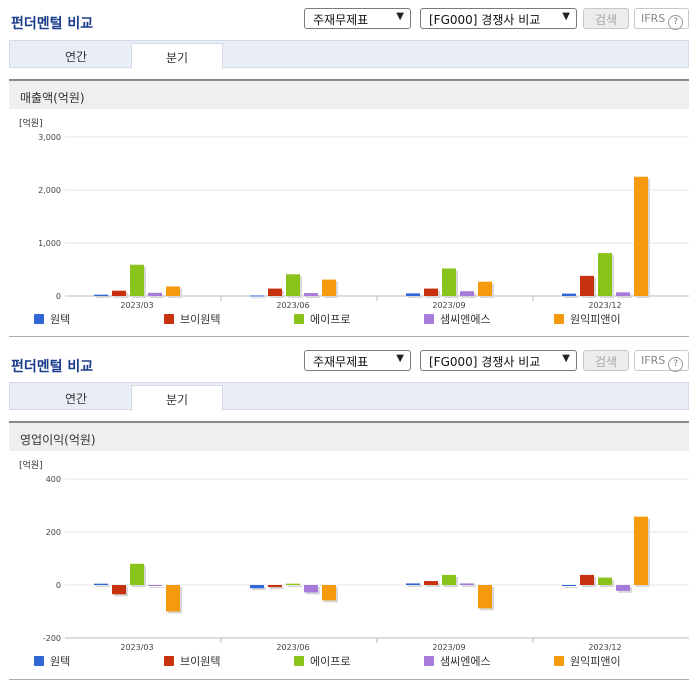  Describe the element at coordinates (349, 436) in the screenshot. I see `panel-title: 영업이익(억원)` at that location.